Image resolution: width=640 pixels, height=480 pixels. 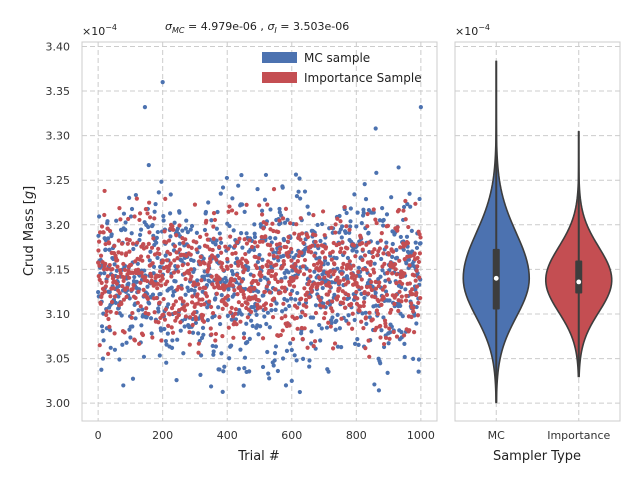 I want to click on scatter-y-tick-label: 3.00, so click(x=58, y=403).